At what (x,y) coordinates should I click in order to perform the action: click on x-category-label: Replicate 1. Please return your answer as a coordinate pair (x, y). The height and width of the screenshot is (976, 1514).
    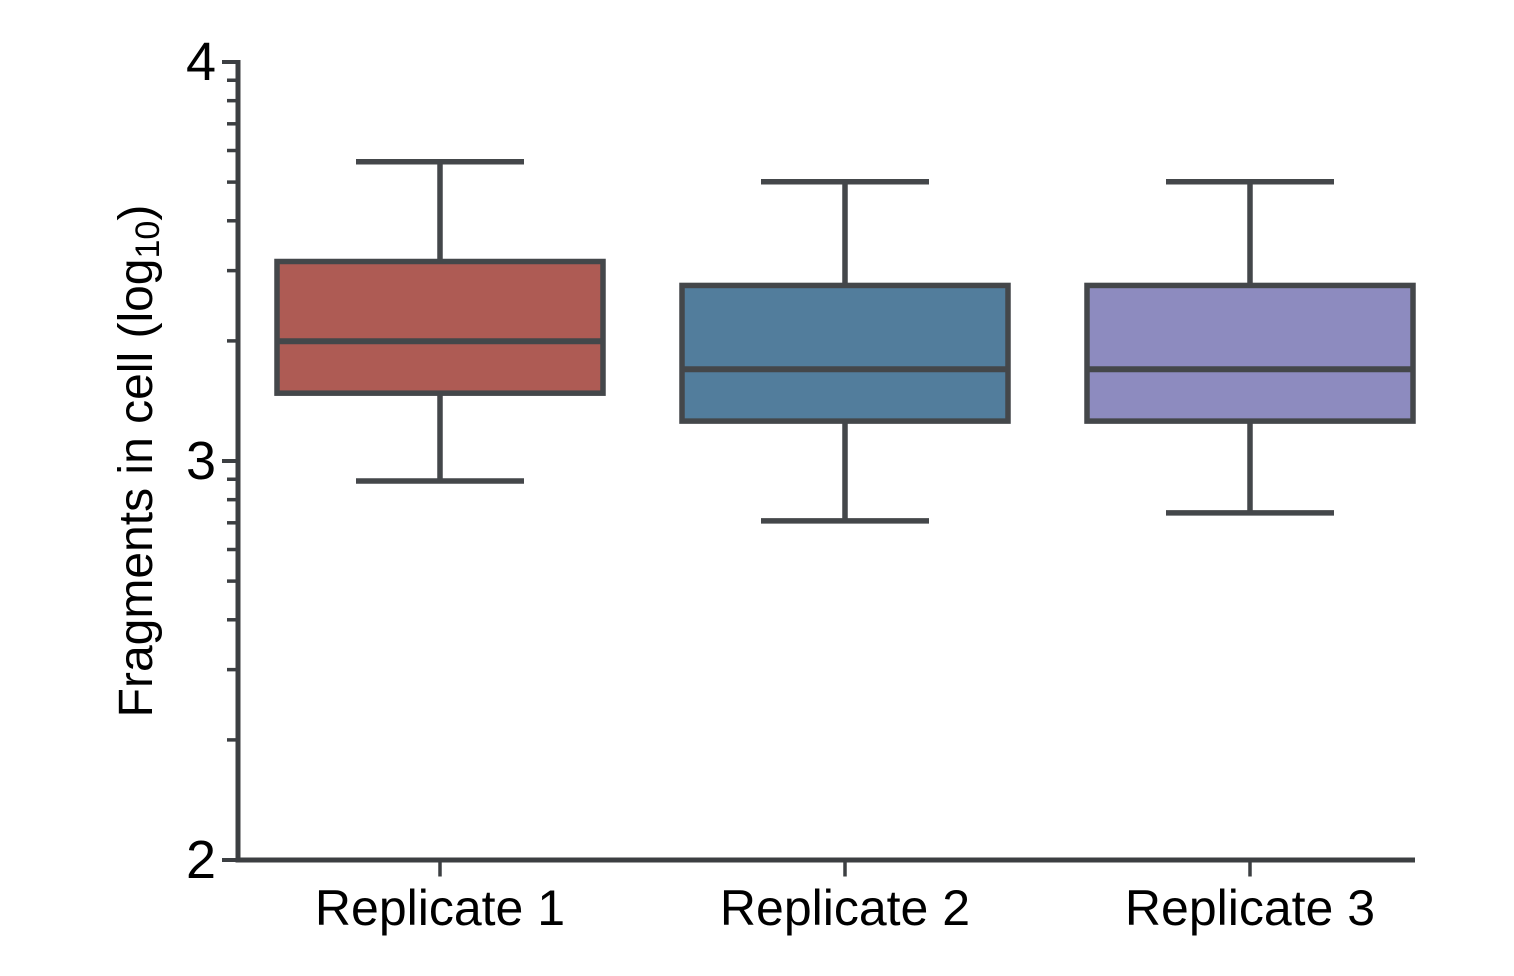
    Looking at the image, I should click on (440, 908).